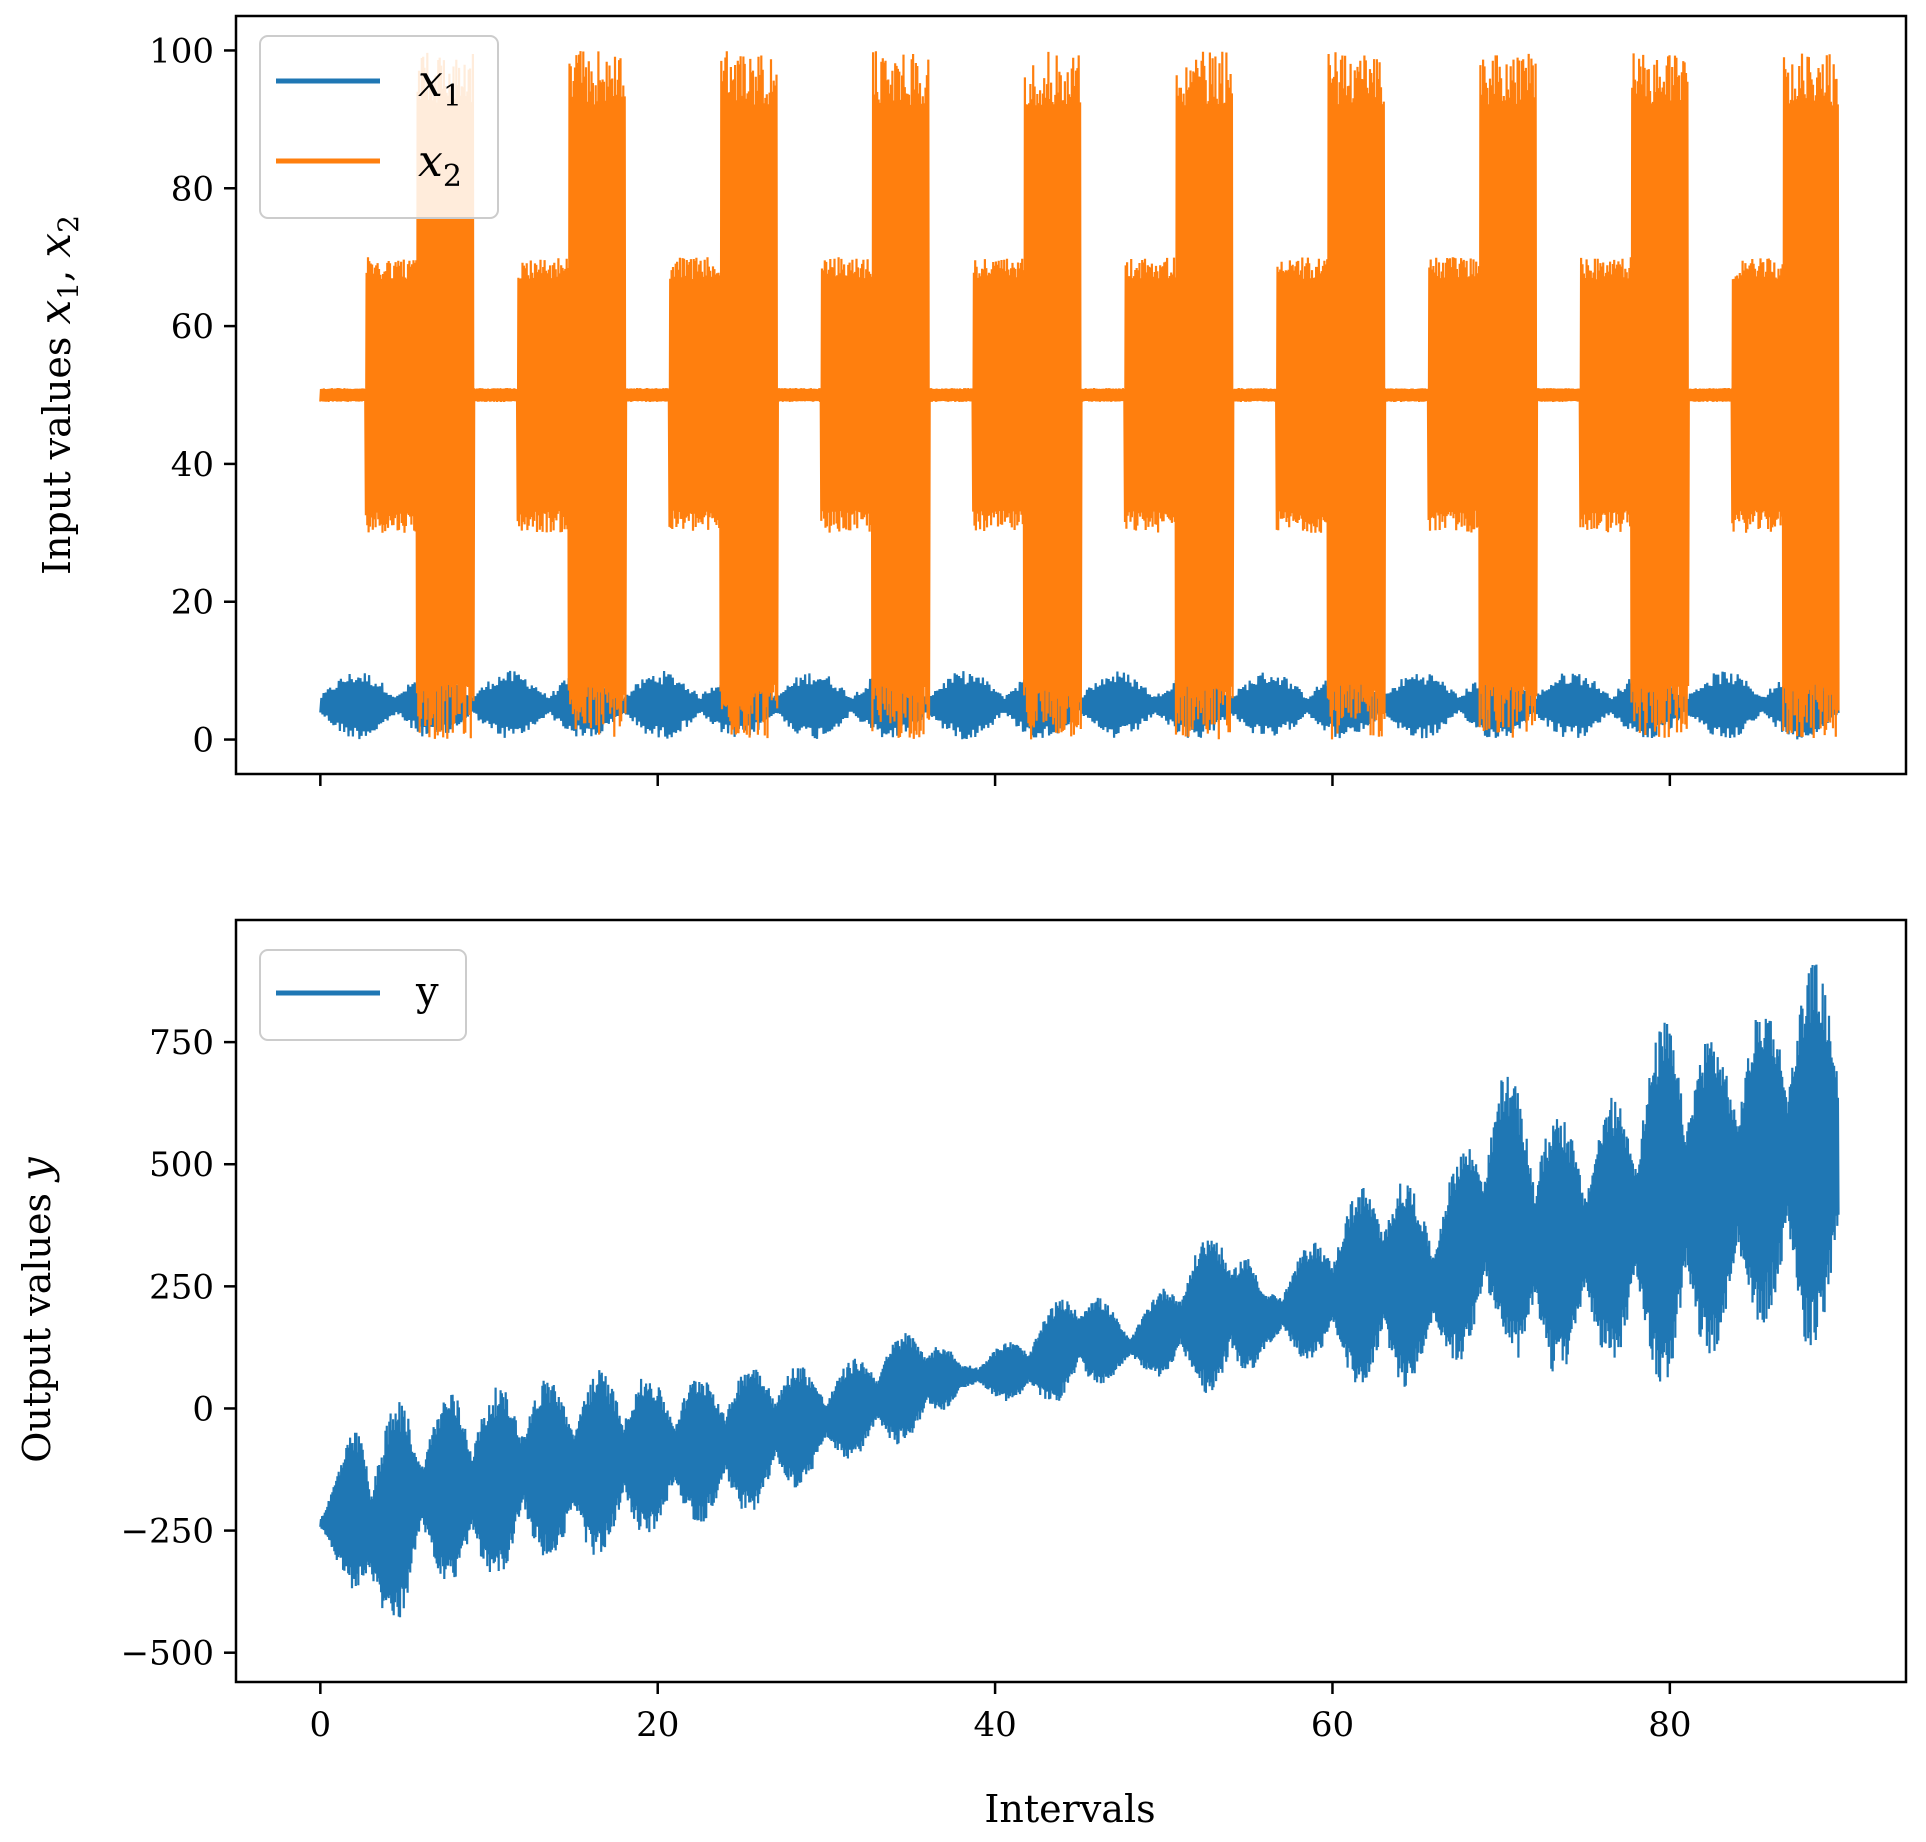 This screenshot has height=1842, width=1926. Describe the element at coordinates (1069, 1809) in the screenshot. I see `x-axis-title: Intervals` at that location.